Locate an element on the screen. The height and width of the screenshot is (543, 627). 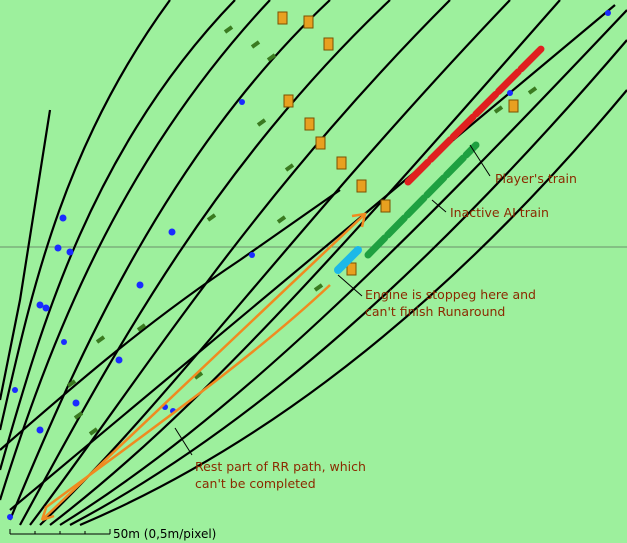
annotation: can't be completed is located at coordinates (255, 483).